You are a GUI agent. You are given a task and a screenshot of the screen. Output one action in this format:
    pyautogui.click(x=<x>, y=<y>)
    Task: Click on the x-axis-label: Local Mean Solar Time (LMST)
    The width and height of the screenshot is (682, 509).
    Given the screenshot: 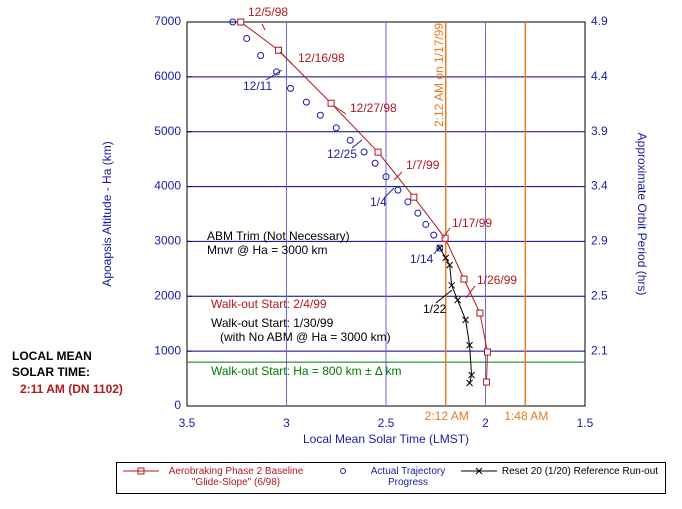 What is the action you would take?
    pyautogui.click(x=386, y=439)
    